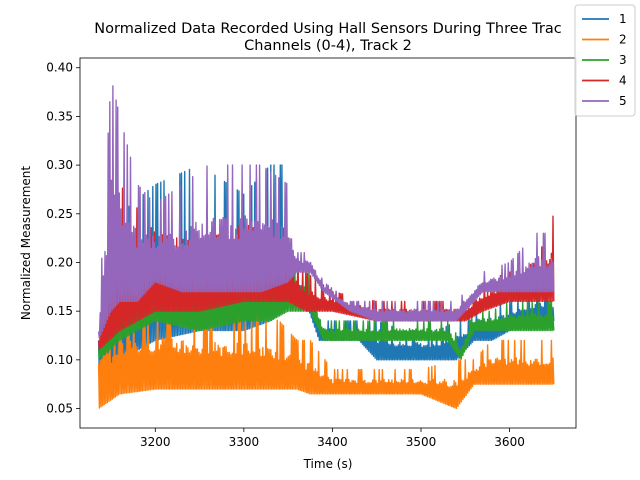  Describe the element at coordinates (332, 442) in the screenshot. I see `x-tick-label: 3400` at that location.